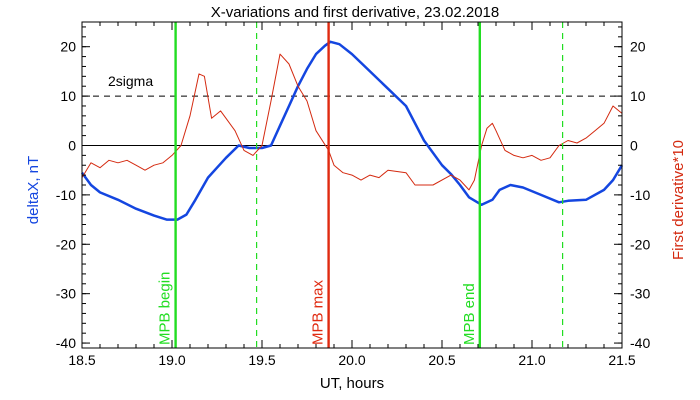 The width and height of the screenshot is (700, 400). Describe the element at coordinates (638, 47) in the screenshot. I see `y-tick-label-right: 20` at that location.